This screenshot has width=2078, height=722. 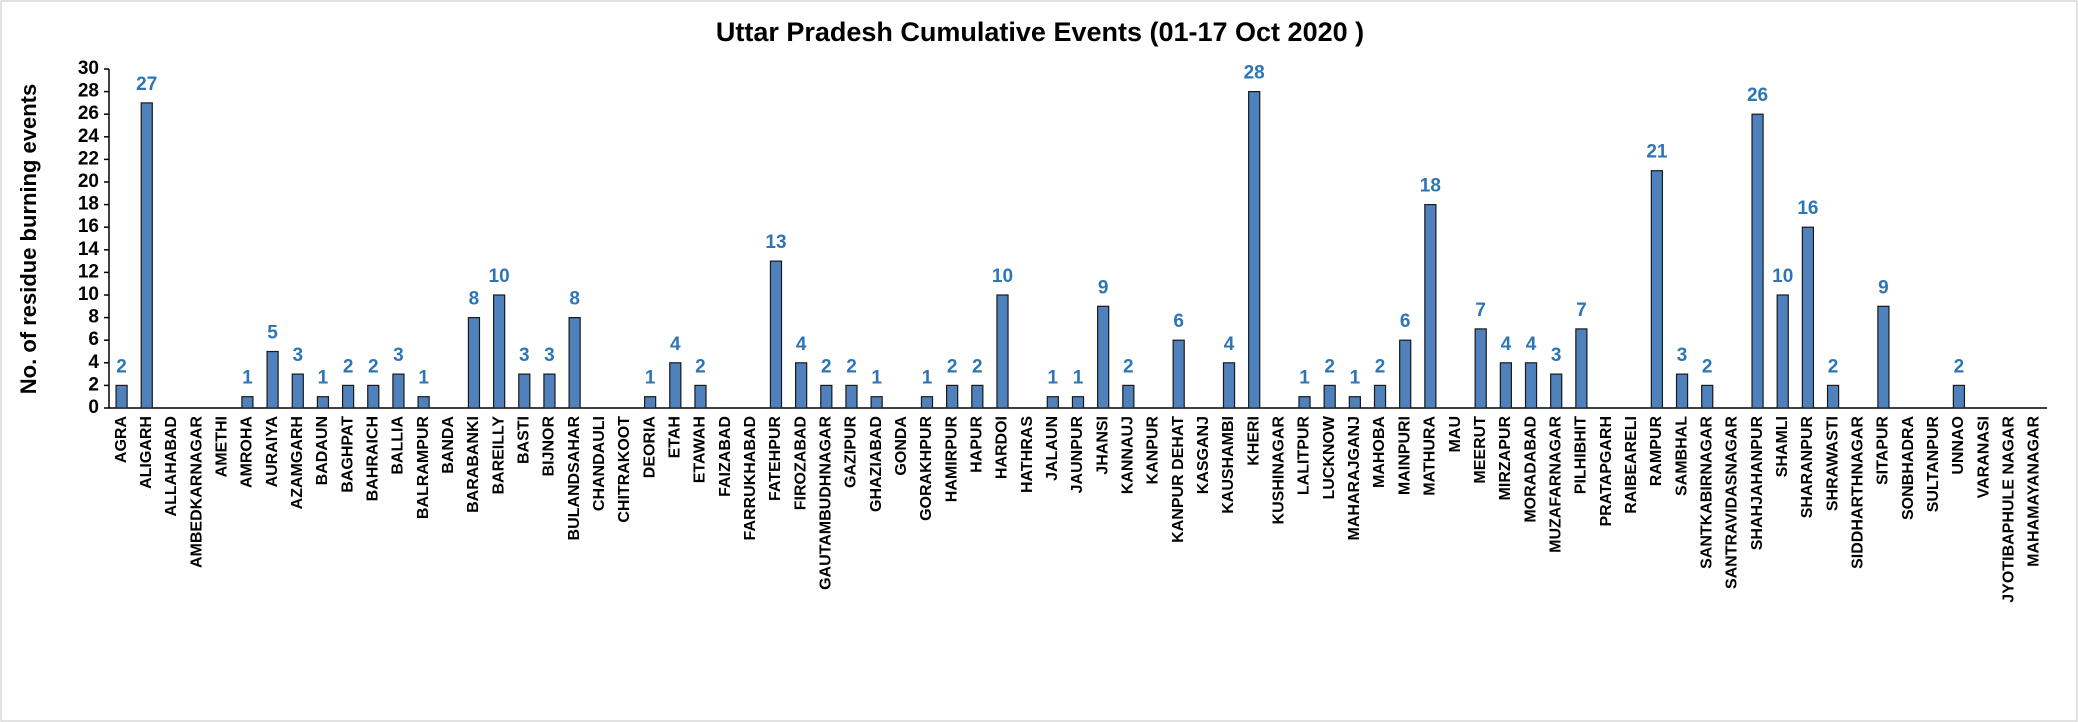 What do you see at coordinates (1153, 450) in the screenshot?
I see `x-tick-label: KANPUR` at bounding box center [1153, 450].